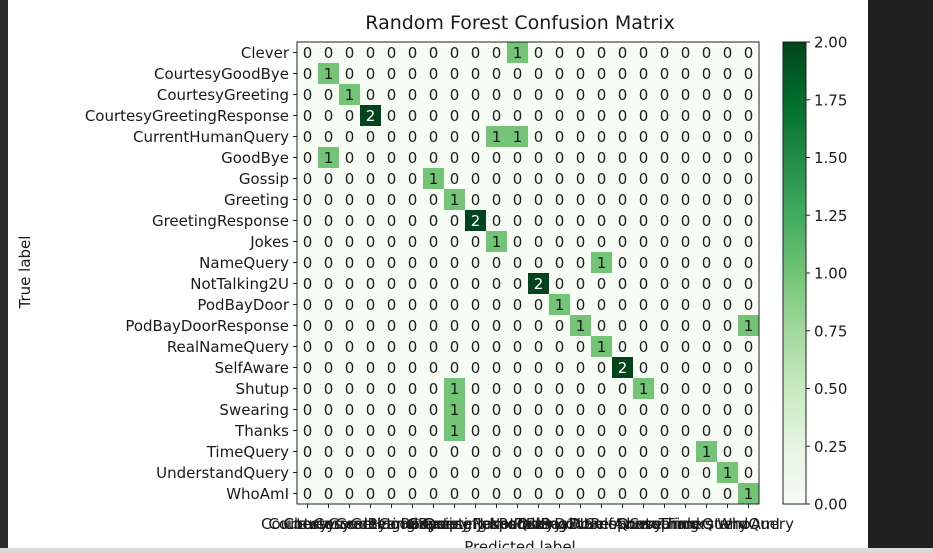  I want to click on y-tick-label: Swearing, so click(254, 410).